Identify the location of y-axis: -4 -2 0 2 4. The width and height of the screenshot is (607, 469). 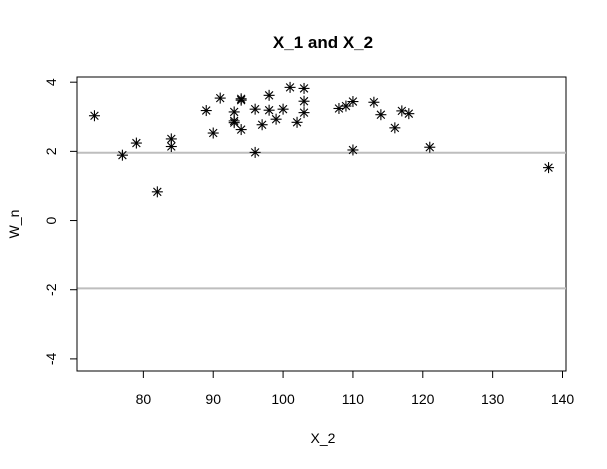
(60, 221).